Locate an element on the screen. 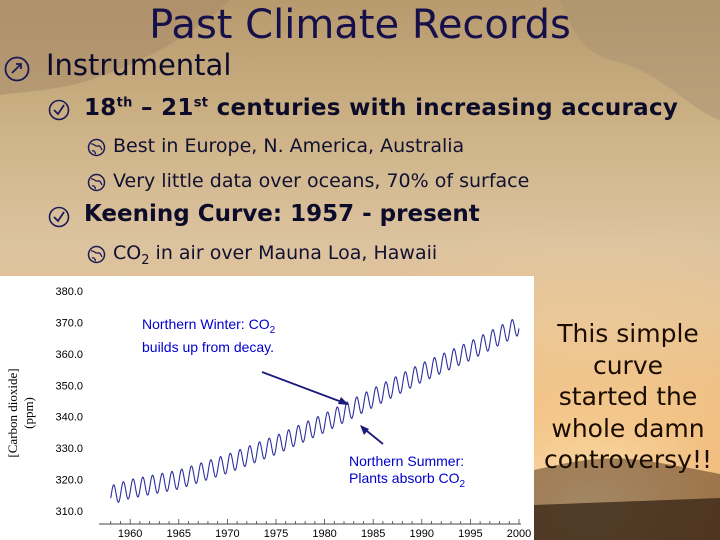  co2-label: CO is located at coordinates (127, 253).